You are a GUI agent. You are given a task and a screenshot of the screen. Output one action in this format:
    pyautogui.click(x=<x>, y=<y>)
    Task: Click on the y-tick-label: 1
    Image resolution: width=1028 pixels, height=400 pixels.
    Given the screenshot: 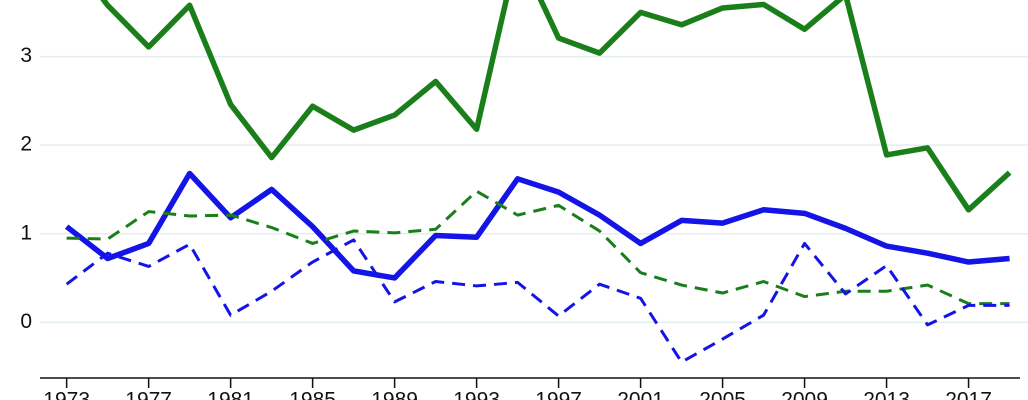 What is the action you would take?
    pyautogui.click(x=26, y=232)
    